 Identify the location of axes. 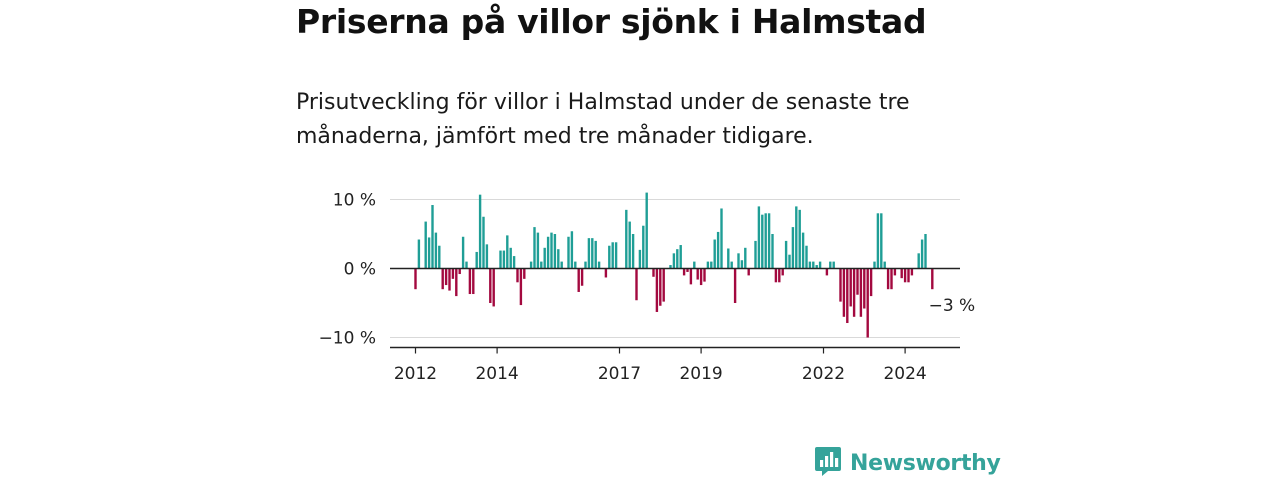
(675, 310).